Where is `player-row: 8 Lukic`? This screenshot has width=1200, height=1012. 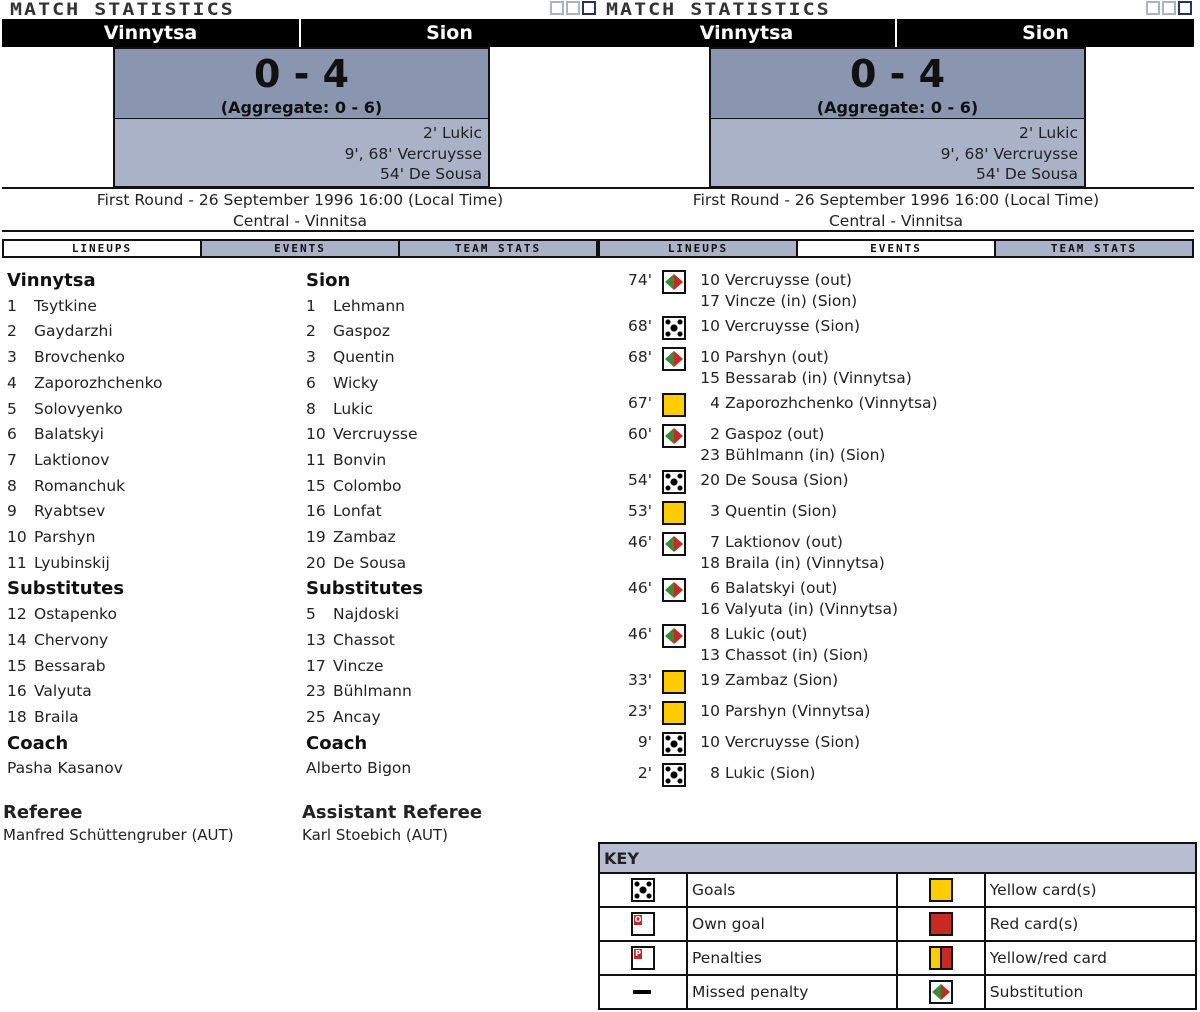 player-row: 8 Lukic is located at coordinates (451, 410).